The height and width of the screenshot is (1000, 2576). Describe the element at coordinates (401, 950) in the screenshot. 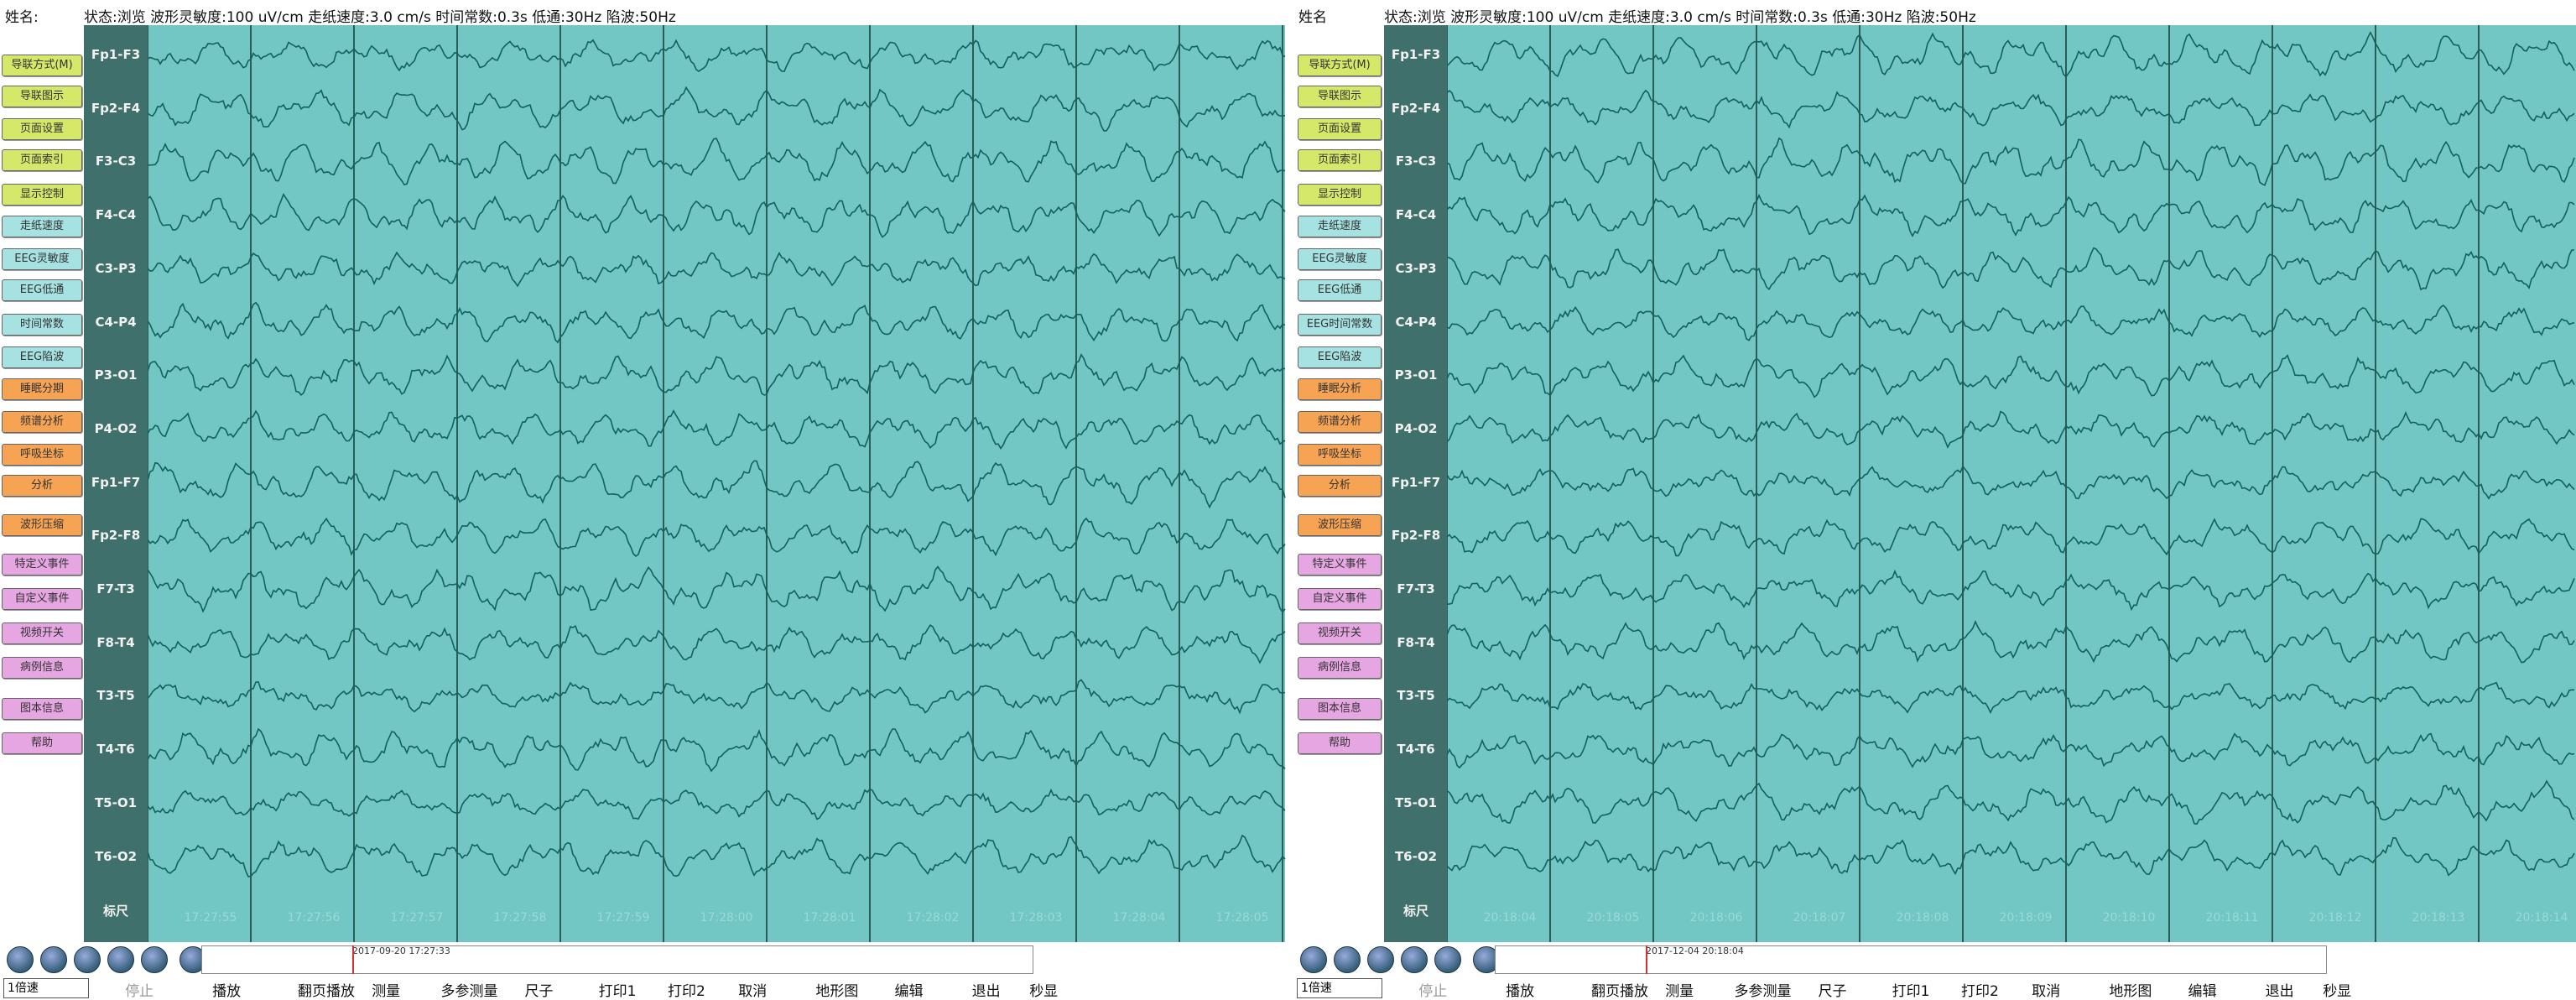

I see `timestamp: 2017-09-20 17:27:33` at that location.